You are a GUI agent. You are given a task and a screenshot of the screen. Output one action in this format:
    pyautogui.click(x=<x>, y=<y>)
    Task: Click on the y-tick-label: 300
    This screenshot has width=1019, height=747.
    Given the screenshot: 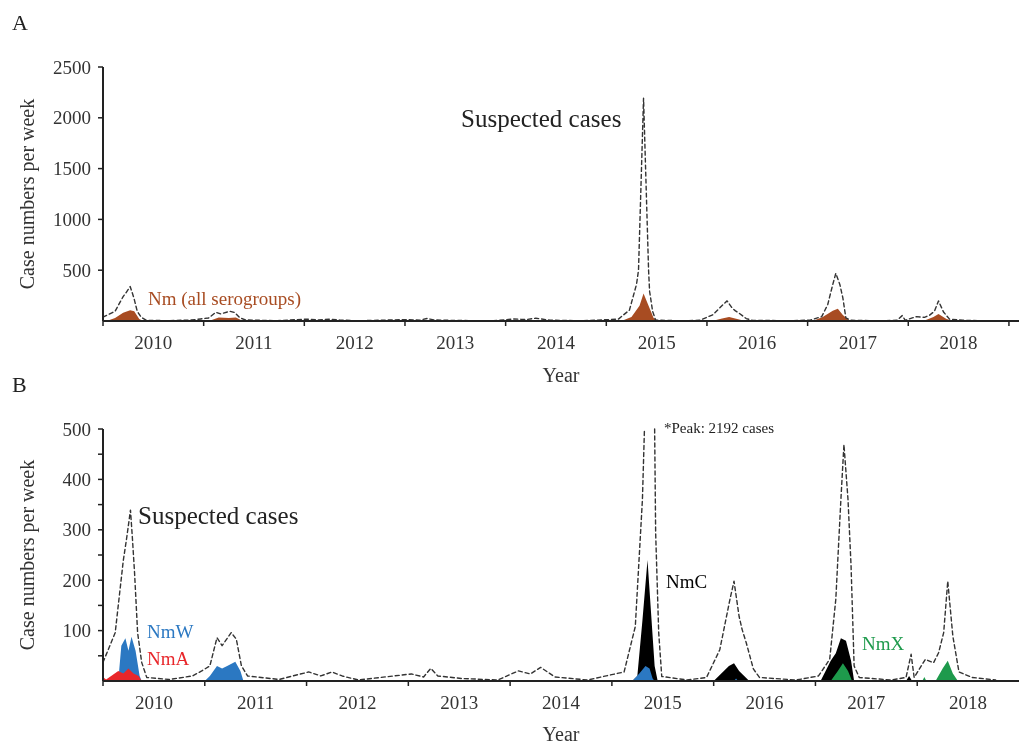 What is the action you would take?
    pyautogui.click(x=76, y=530)
    